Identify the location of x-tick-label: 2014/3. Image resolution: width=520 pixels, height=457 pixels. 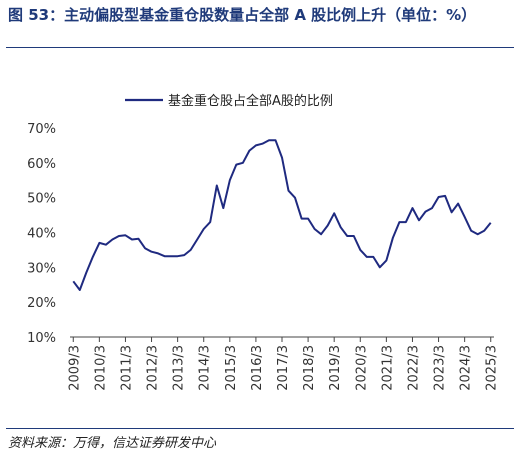
(205, 368).